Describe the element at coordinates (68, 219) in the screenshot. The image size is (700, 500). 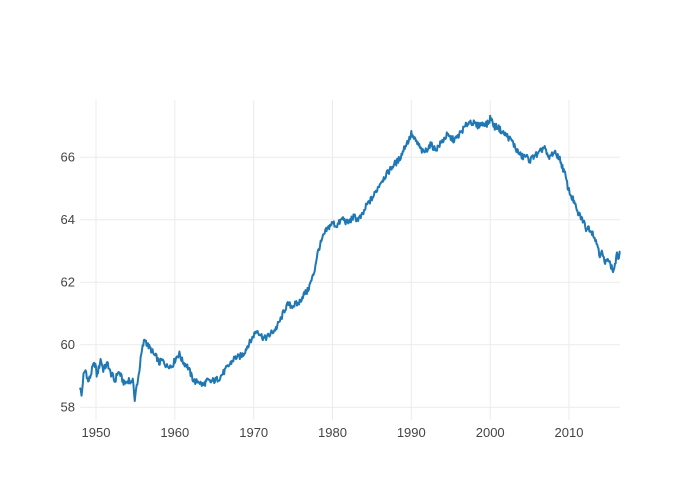
I see `y-axis-tick-label: 64` at that location.